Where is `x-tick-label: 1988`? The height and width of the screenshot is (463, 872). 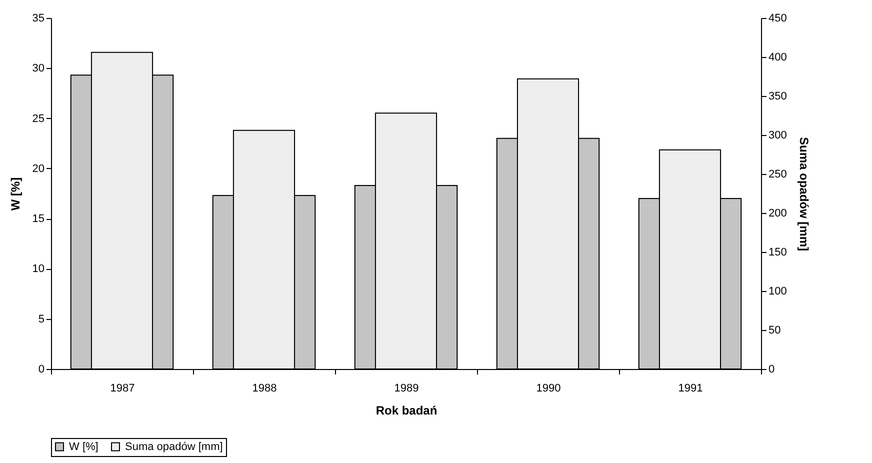 x-tick-label: 1988 is located at coordinates (264, 388).